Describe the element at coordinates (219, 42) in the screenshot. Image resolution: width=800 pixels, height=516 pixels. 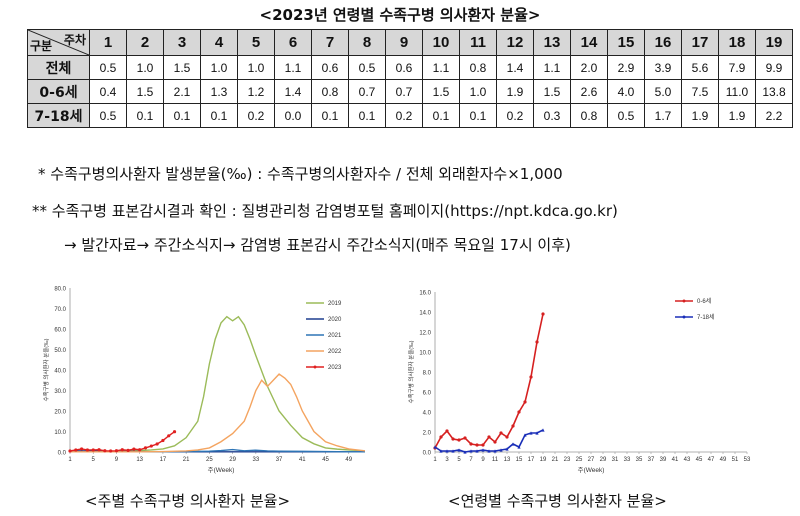
I see `week-header-cell: 4` at that location.